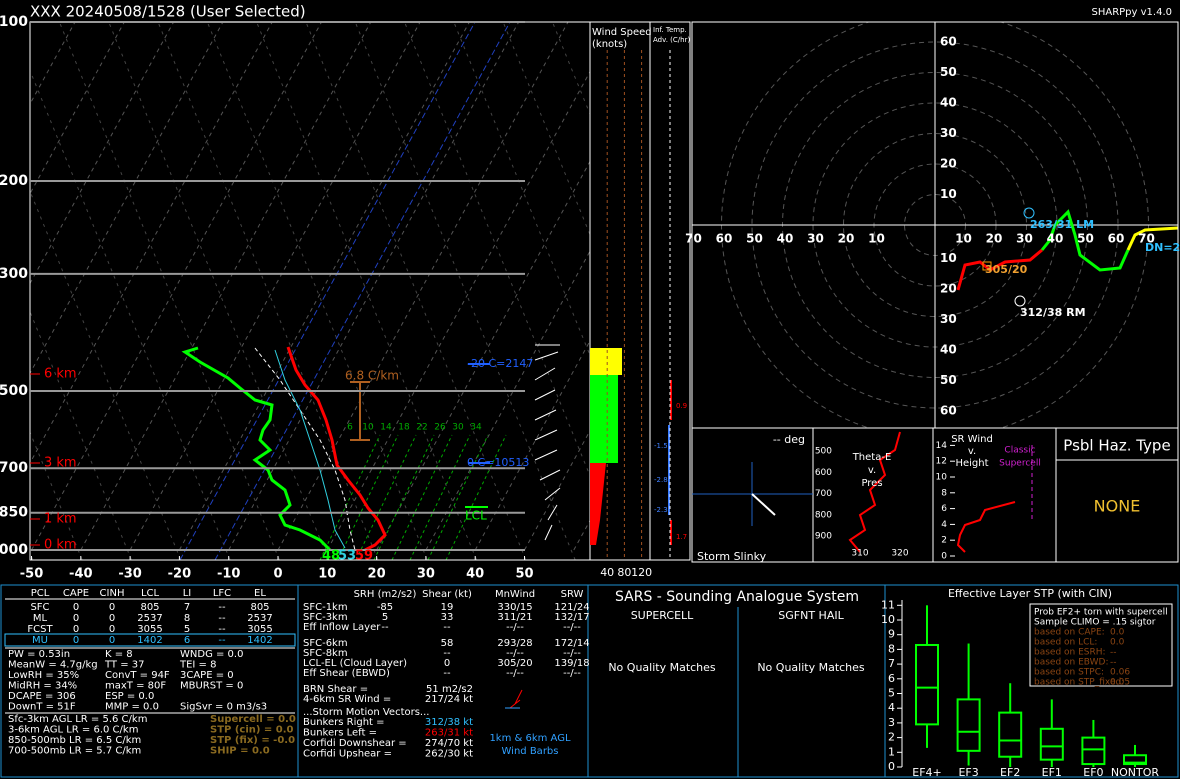  Describe the element at coordinates (942, 478) in the screenshot. I see `height-tick-label: 10` at that location.